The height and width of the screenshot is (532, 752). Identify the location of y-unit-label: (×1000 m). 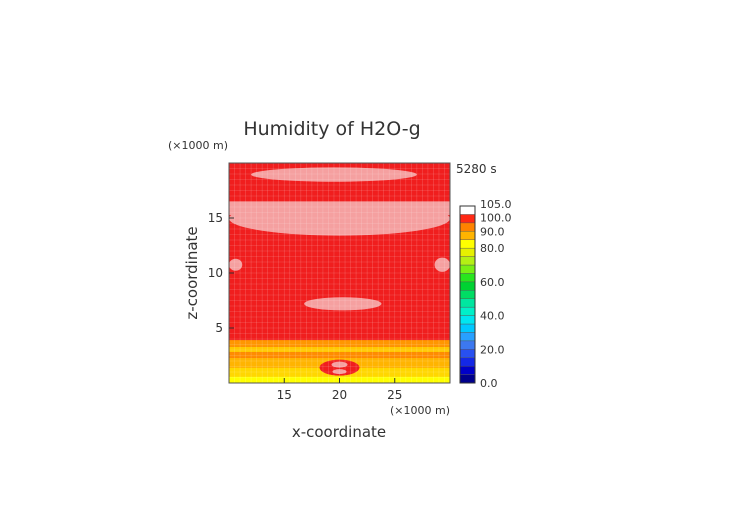
(198, 145).